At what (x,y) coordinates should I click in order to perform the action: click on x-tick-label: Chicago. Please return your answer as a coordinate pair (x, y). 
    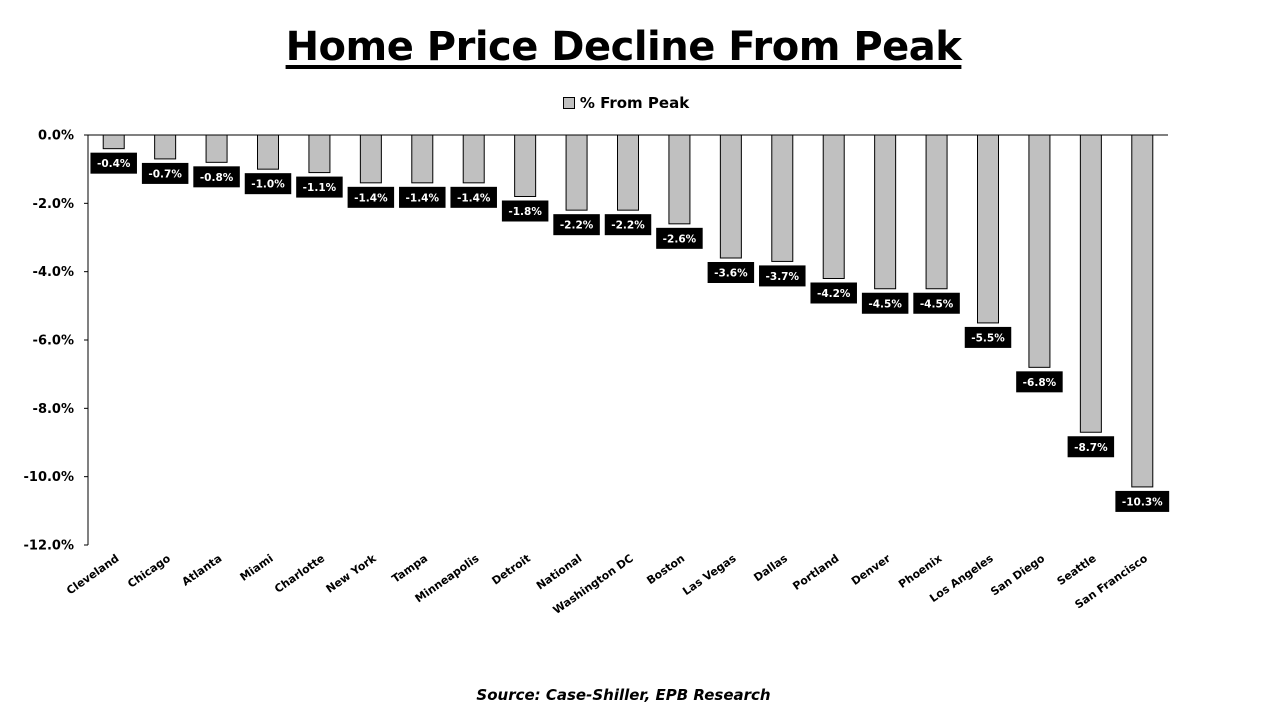
    Looking at the image, I should click on (149, 571).